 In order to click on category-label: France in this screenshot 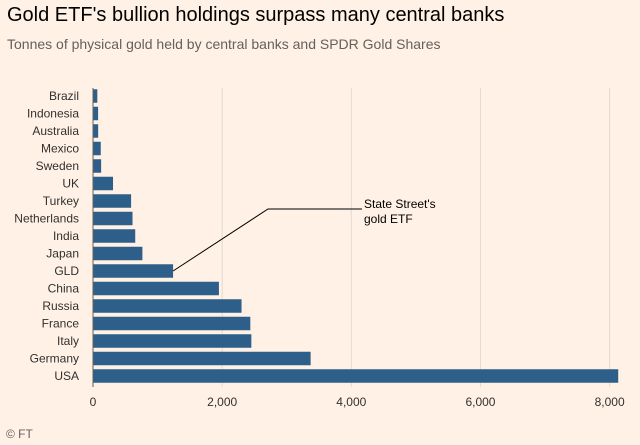, I will do `click(61, 324)`.